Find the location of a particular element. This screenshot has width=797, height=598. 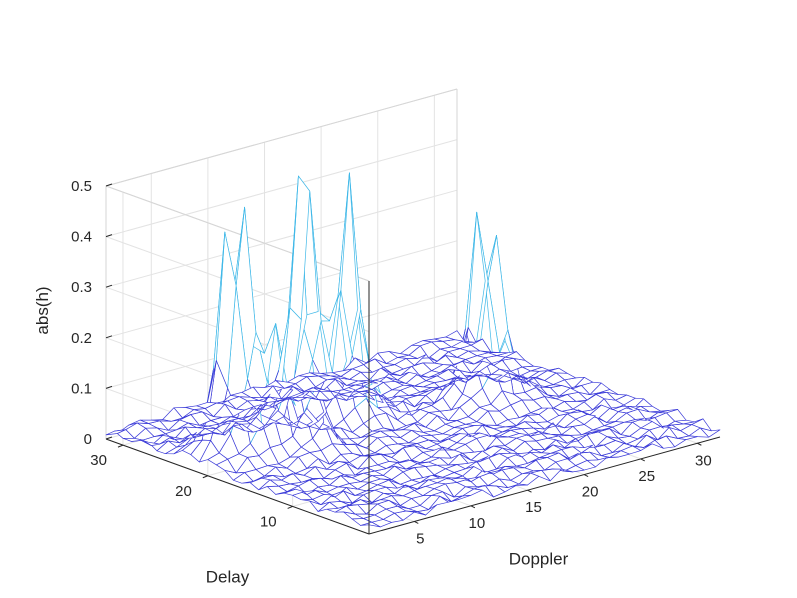

y-tick-label: 20 is located at coordinates (183, 491).